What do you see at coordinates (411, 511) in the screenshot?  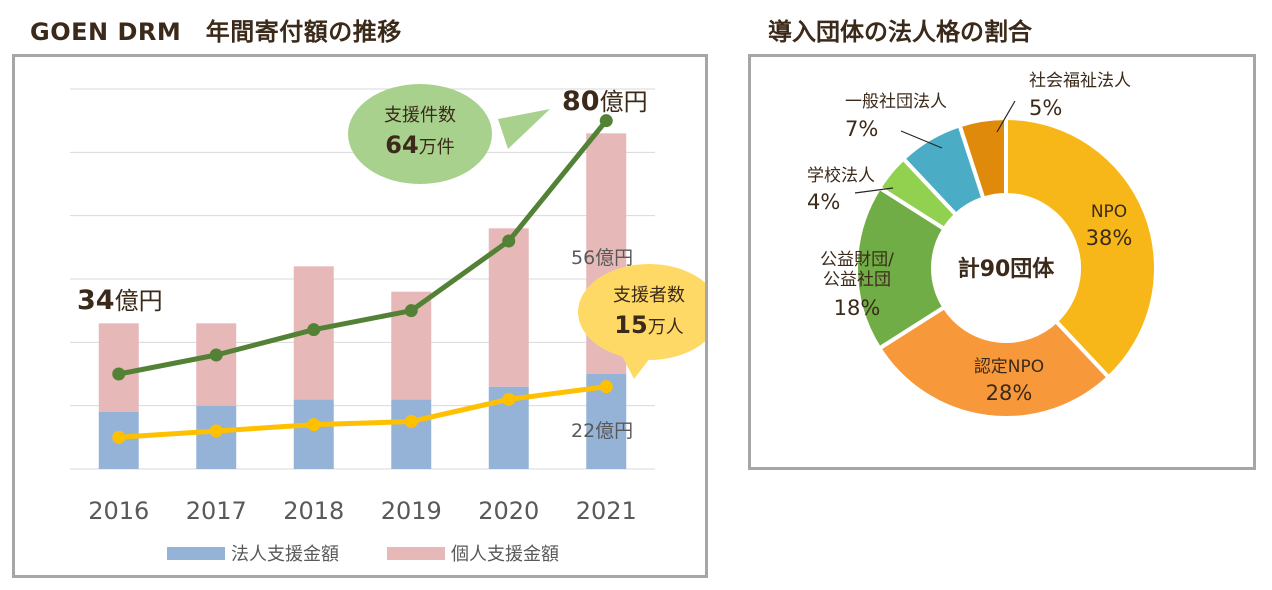 I see `x-tick-label-2019: 2019` at bounding box center [411, 511].